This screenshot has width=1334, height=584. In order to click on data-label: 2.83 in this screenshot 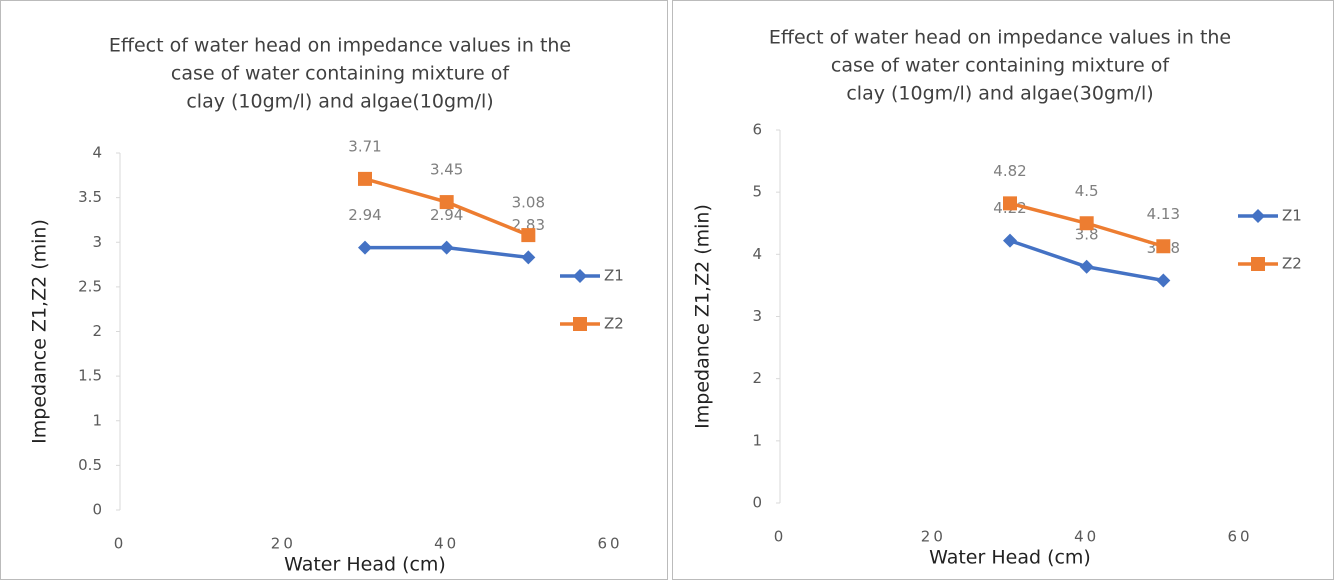, I will do `click(528, 225)`.